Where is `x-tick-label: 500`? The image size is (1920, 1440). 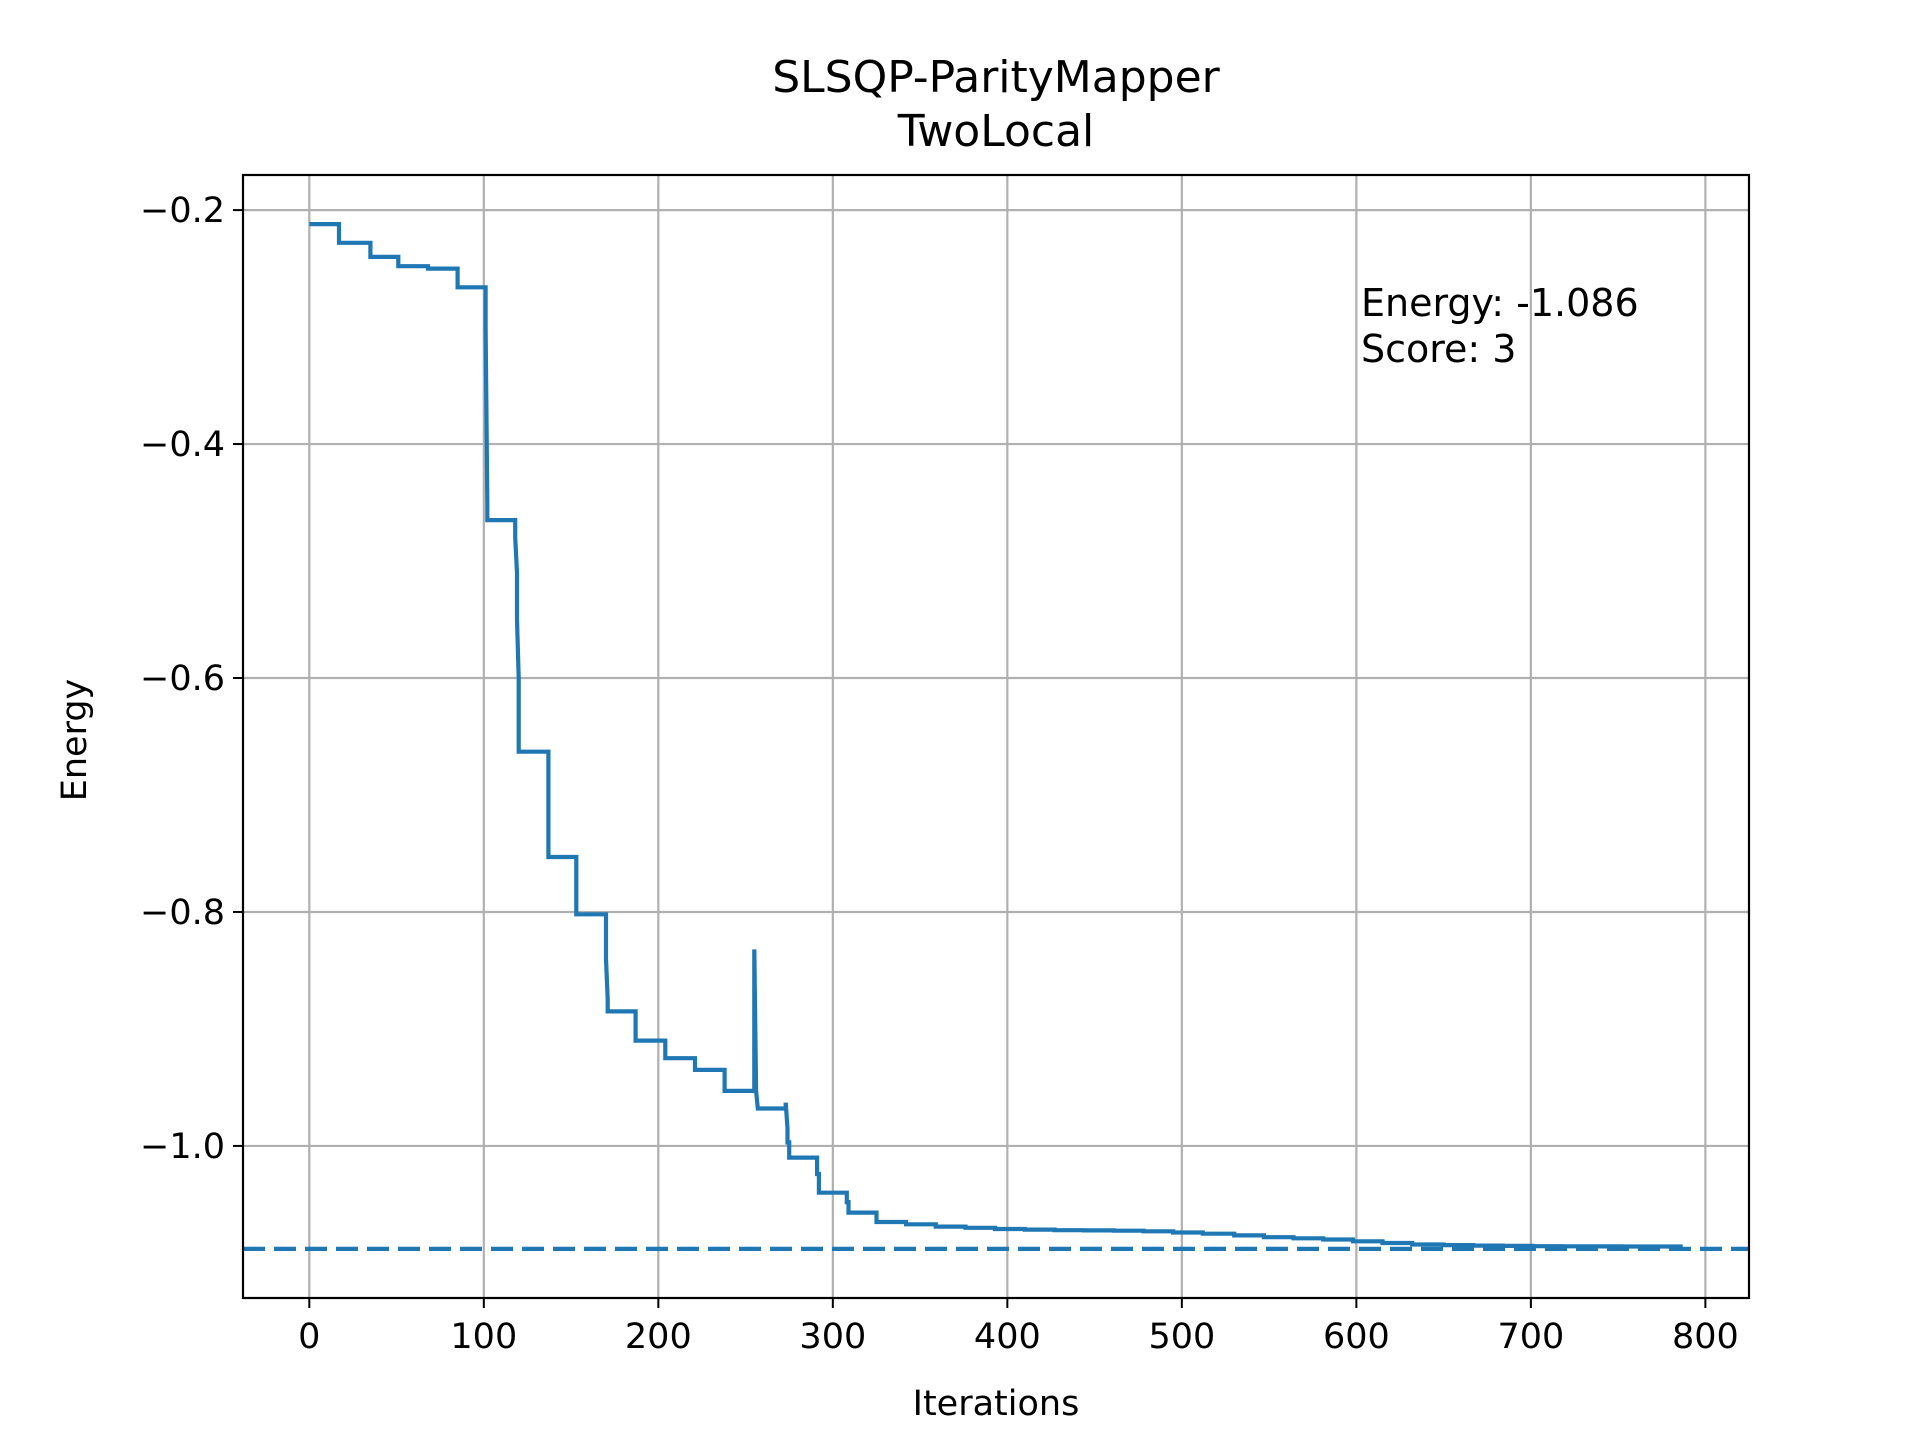 x-tick-label: 500 is located at coordinates (1181, 1337).